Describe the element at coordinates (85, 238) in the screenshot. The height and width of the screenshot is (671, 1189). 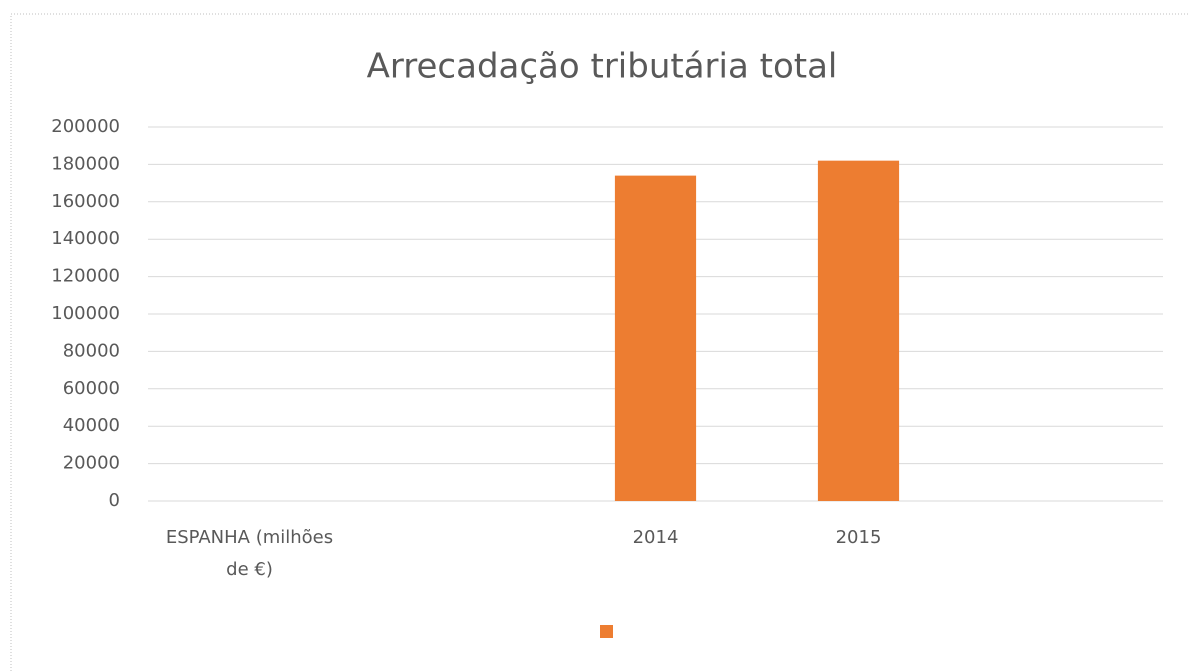
I see `y-tick-label: 140000` at that location.